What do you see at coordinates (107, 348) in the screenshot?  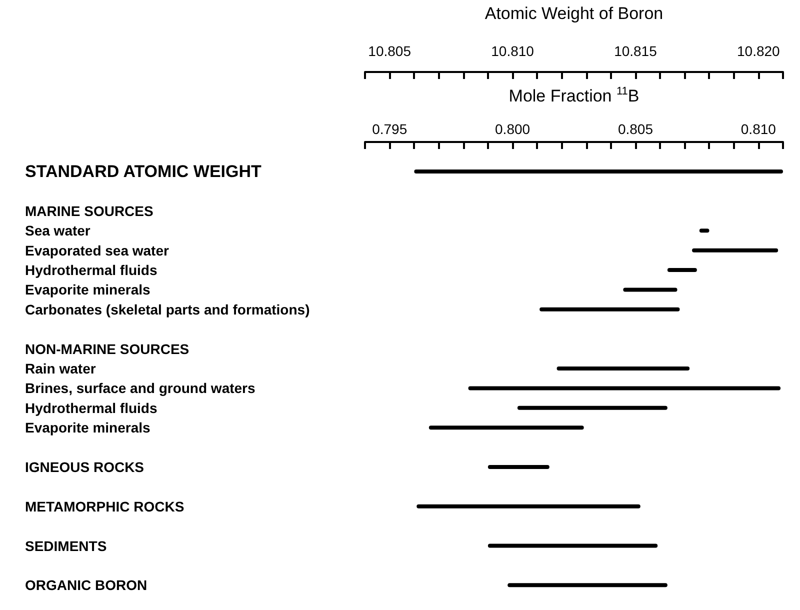 I see `y-tick-label: NON-MARINE SOURCES` at bounding box center [107, 348].